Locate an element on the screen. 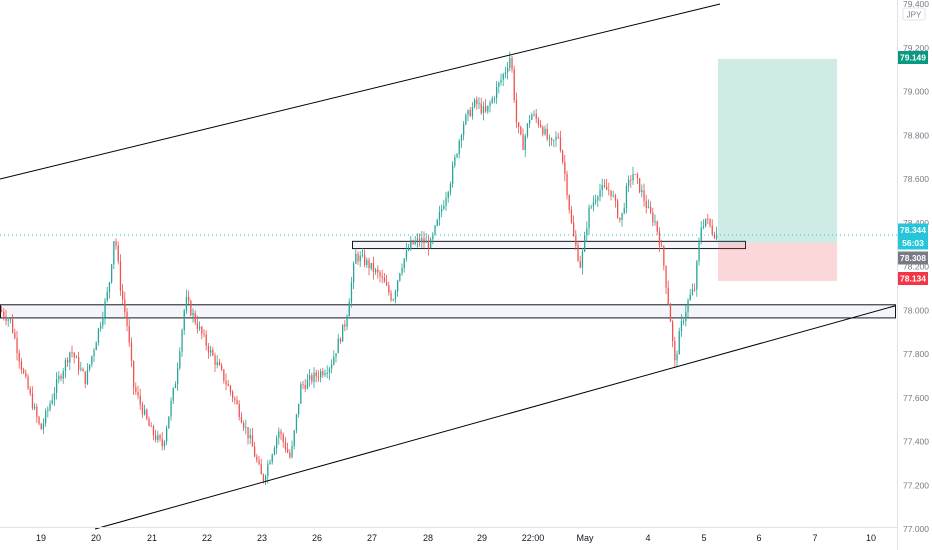  position-tool is located at coordinates (777, 169).